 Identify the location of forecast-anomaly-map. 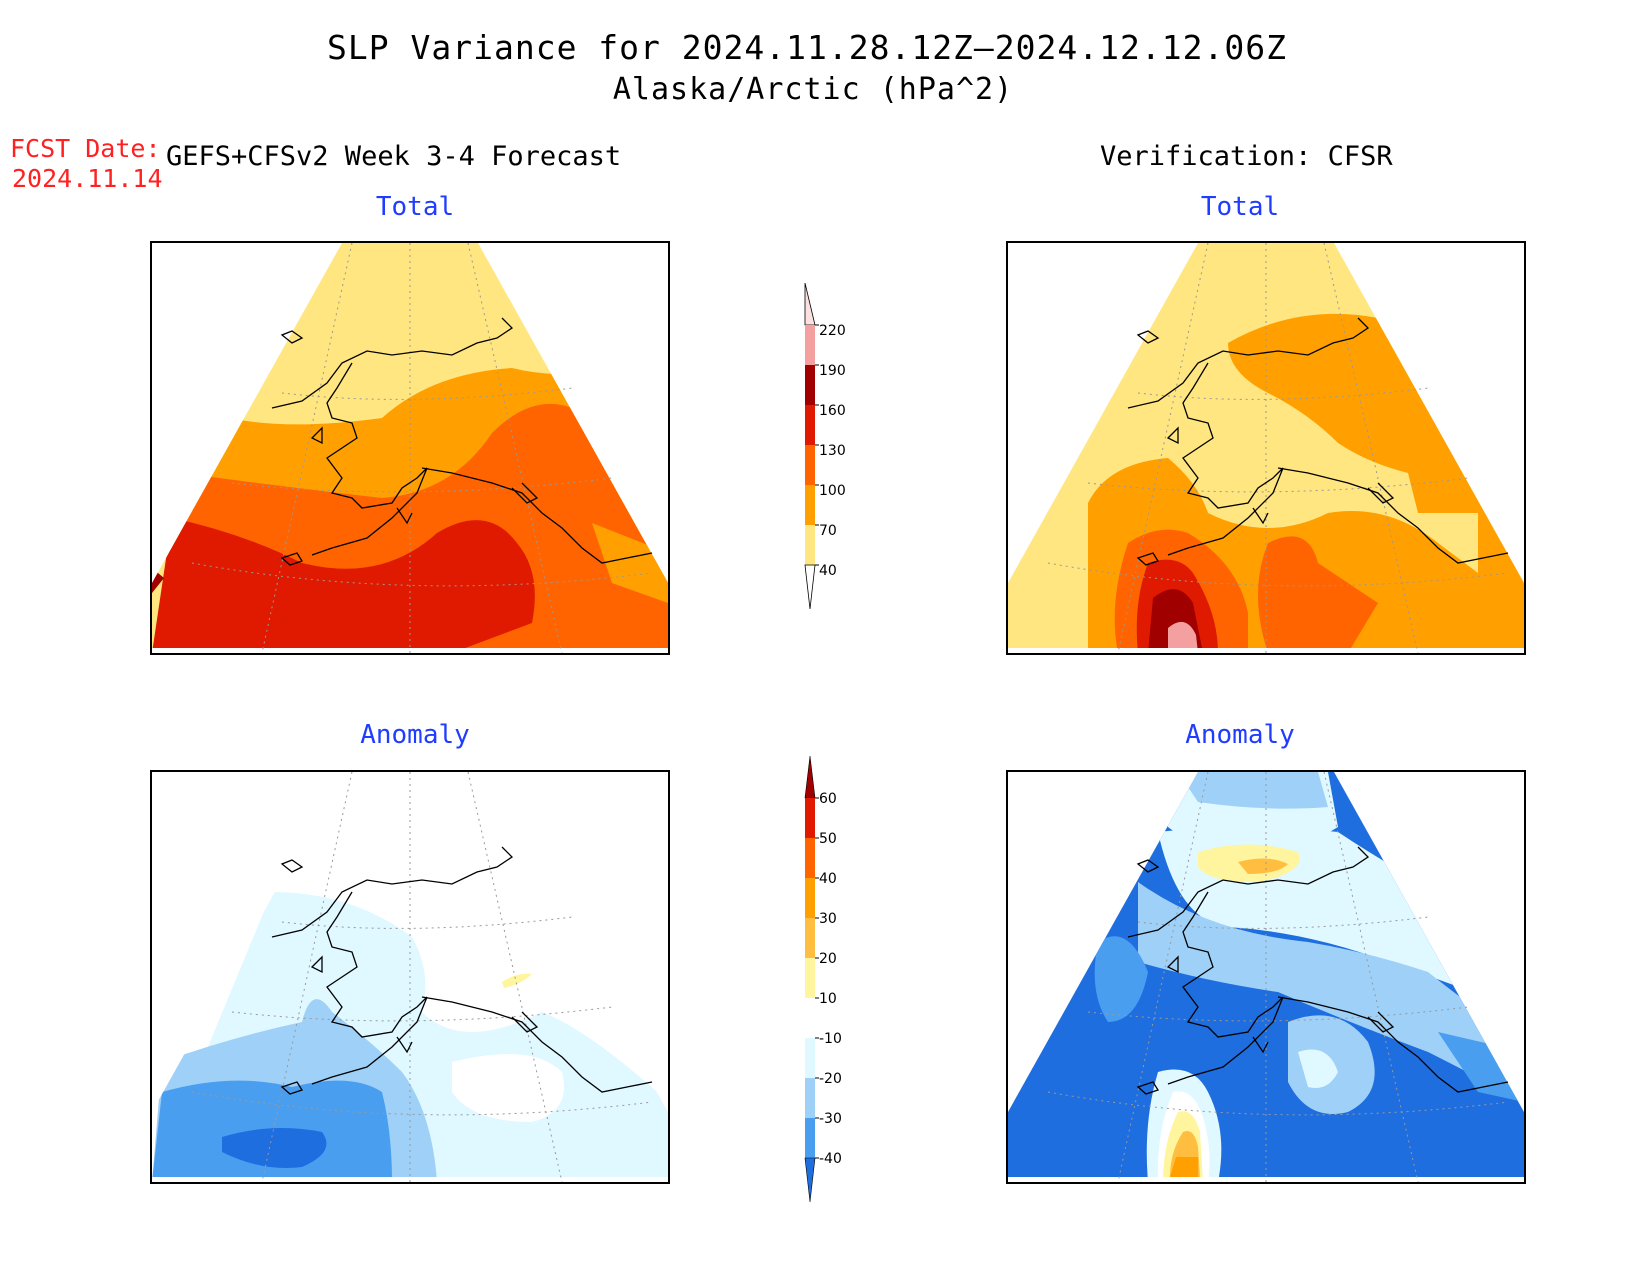
(410, 977).